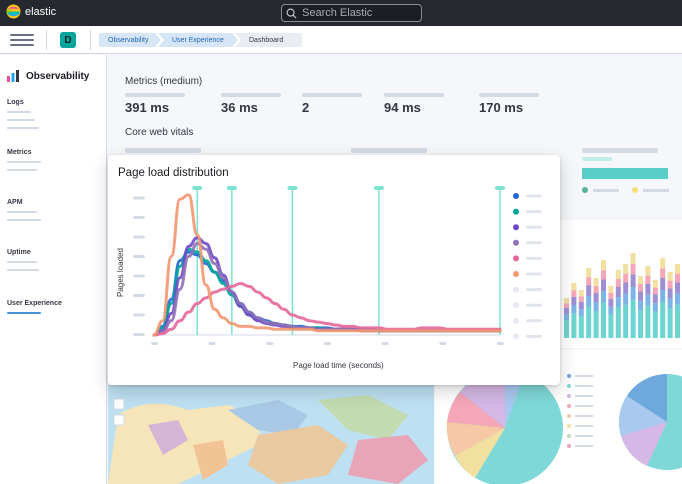 This screenshot has height=484, width=682. I want to click on metric-value: 170 ms, so click(501, 107).